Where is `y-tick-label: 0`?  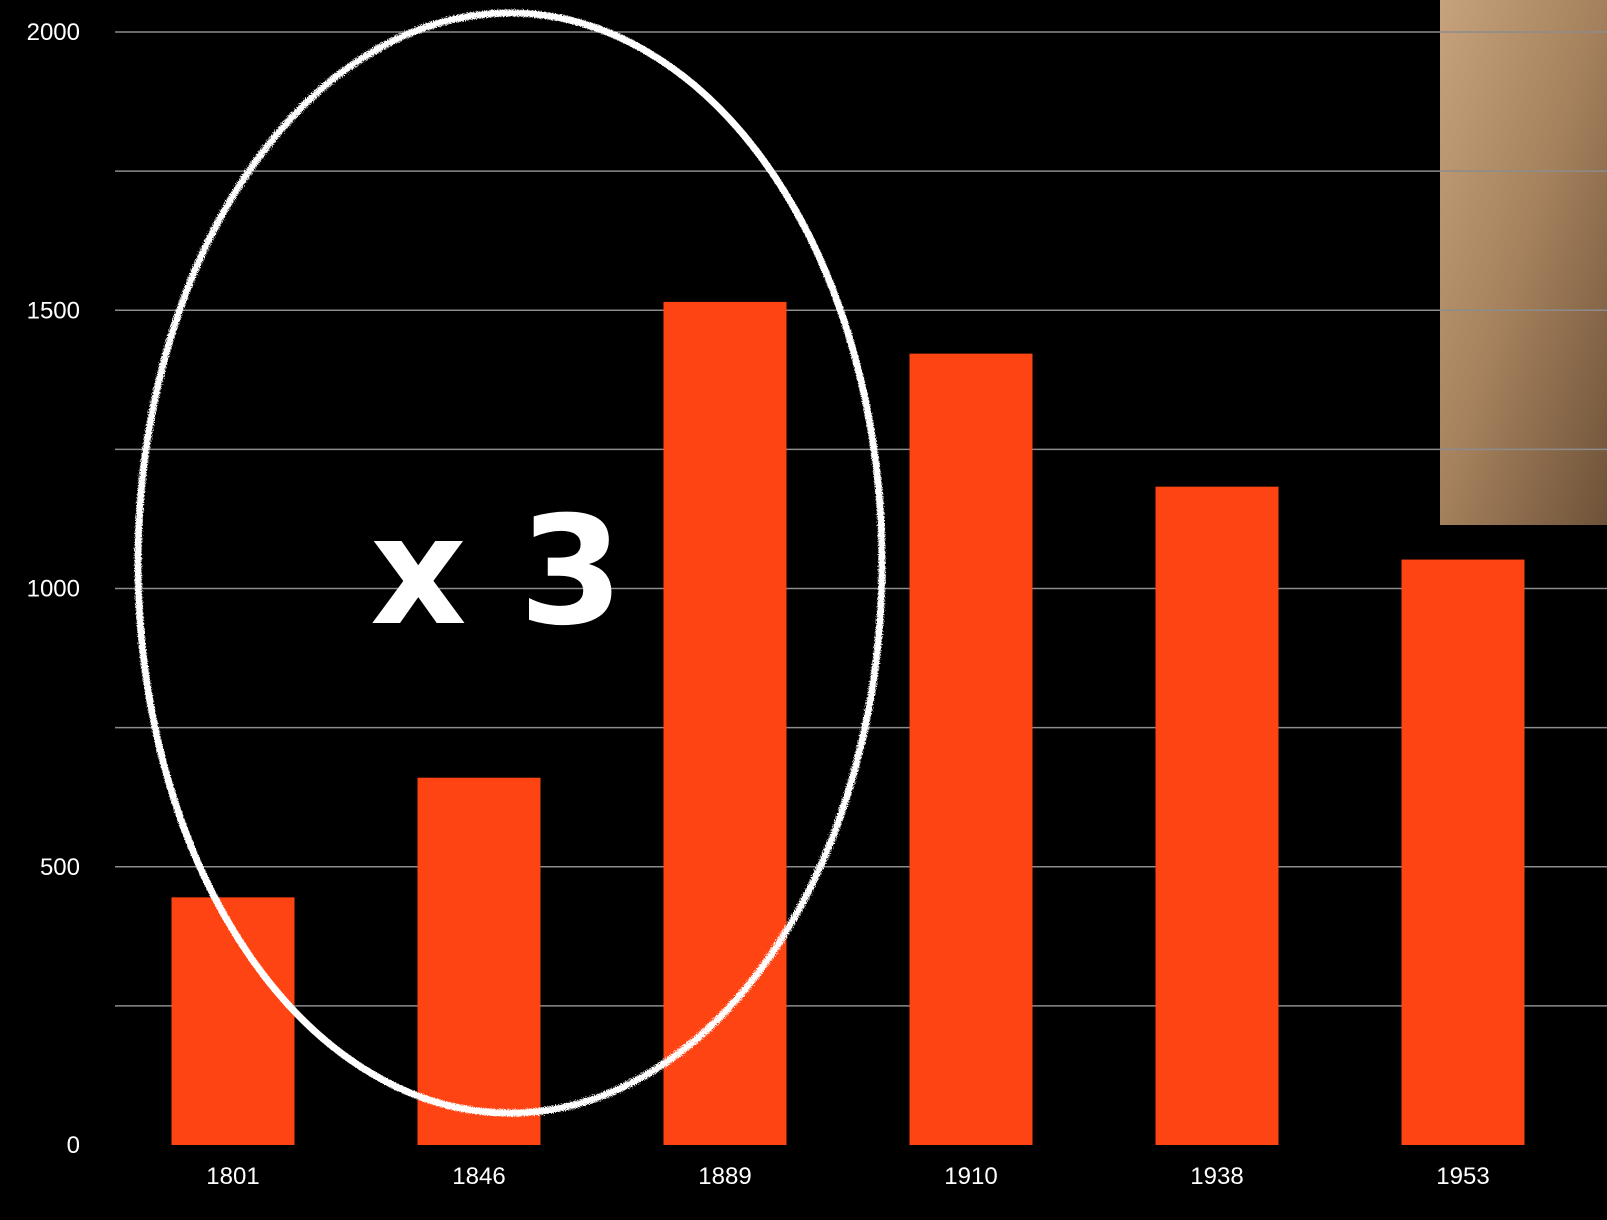 y-tick-label: 0 is located at coordinates (73, 1145).